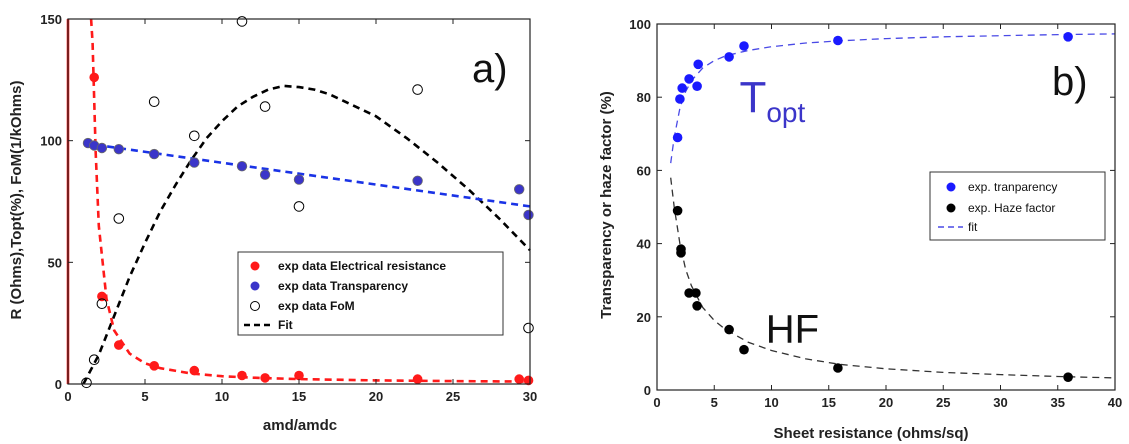  What do you see at coordinates (829, 402) in the screenshot?
I see `b-x-tick-label: 15` at bounding box center [829, 402].